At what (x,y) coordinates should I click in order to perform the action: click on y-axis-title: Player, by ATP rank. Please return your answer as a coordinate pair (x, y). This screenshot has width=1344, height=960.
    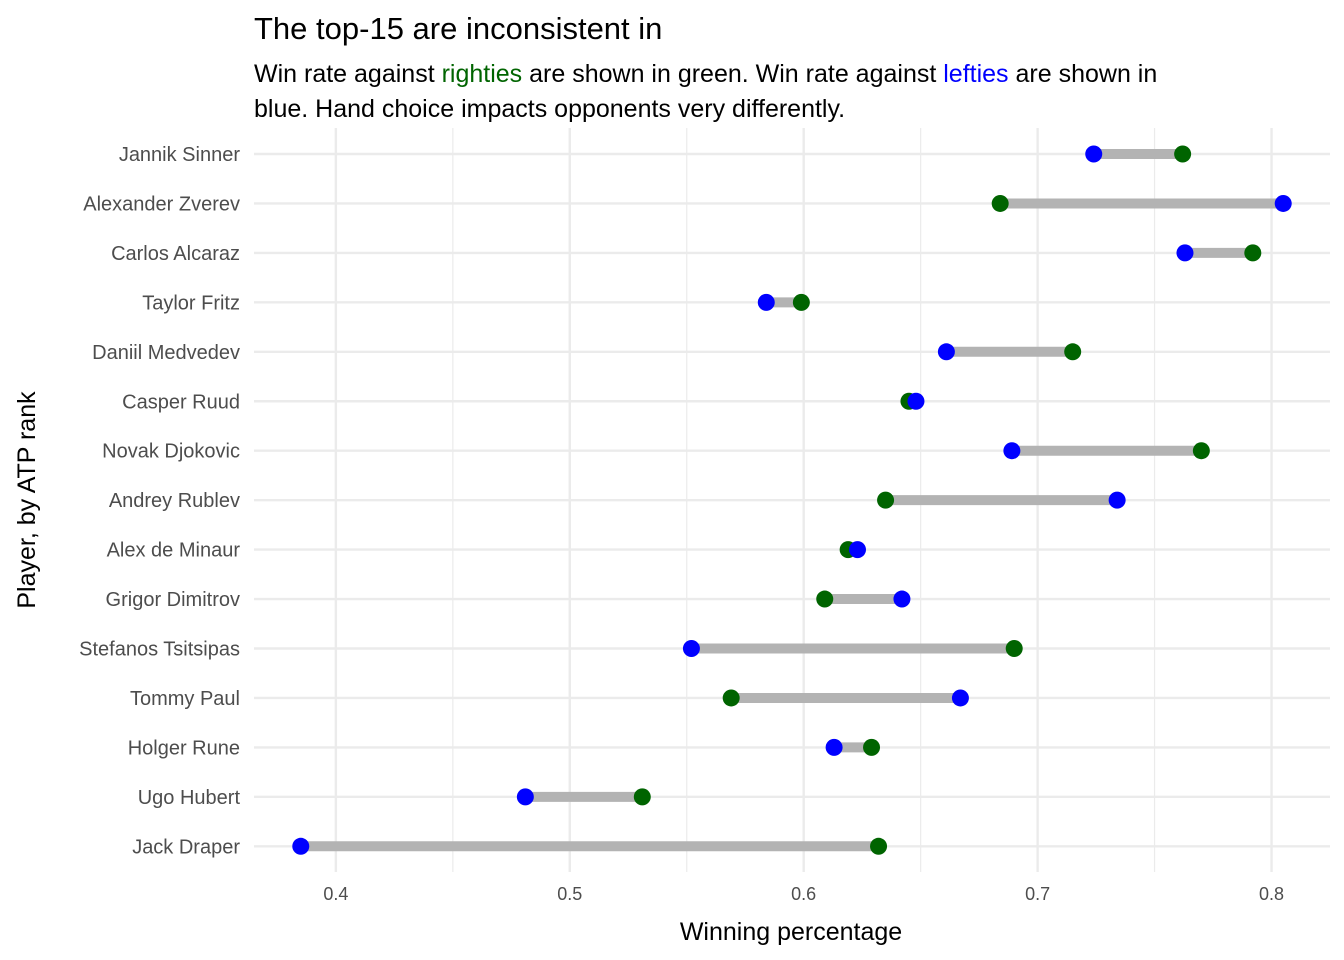
    Looking at the image, I should click on (27, 500).